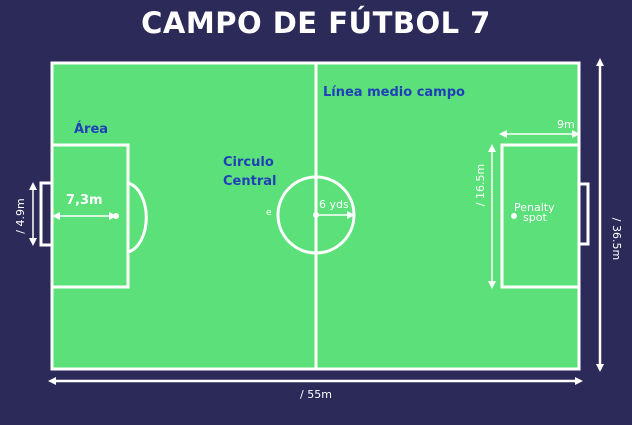  I want to click on left-penalty-spot, so click(116, 216).